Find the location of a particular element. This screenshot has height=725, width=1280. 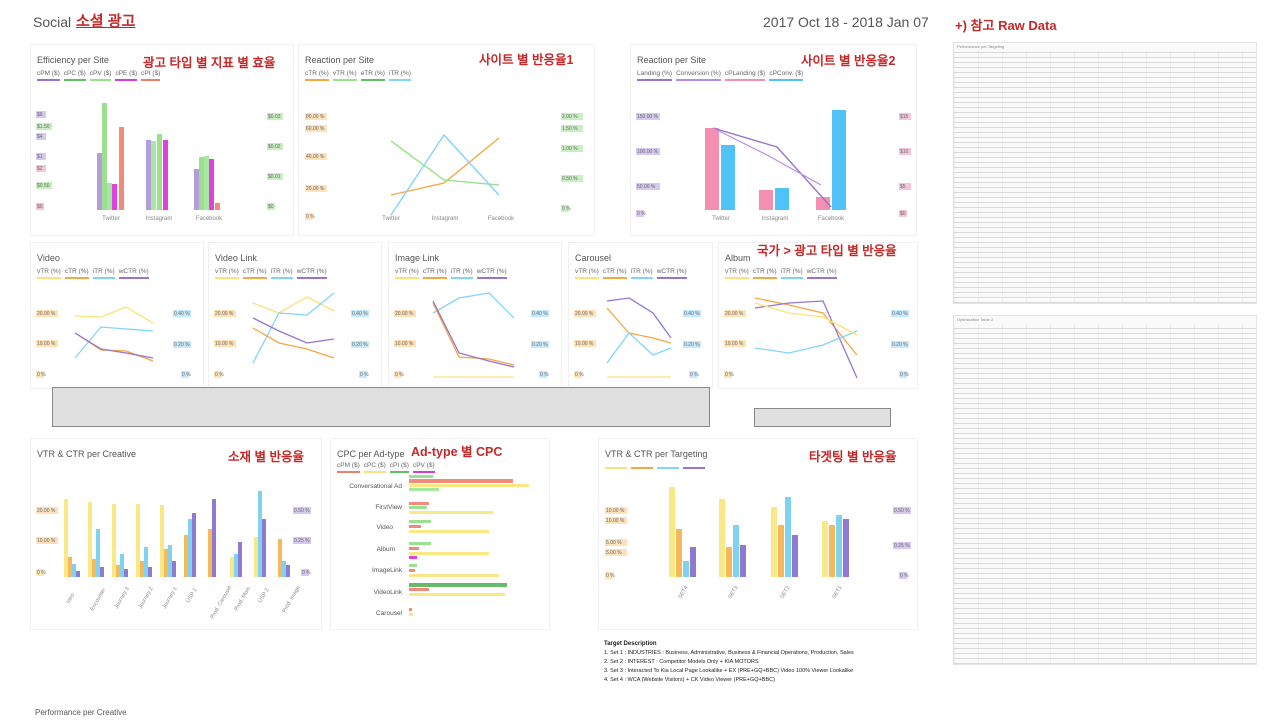

tick-label: $0.02 is located at coordinates (274, 147).